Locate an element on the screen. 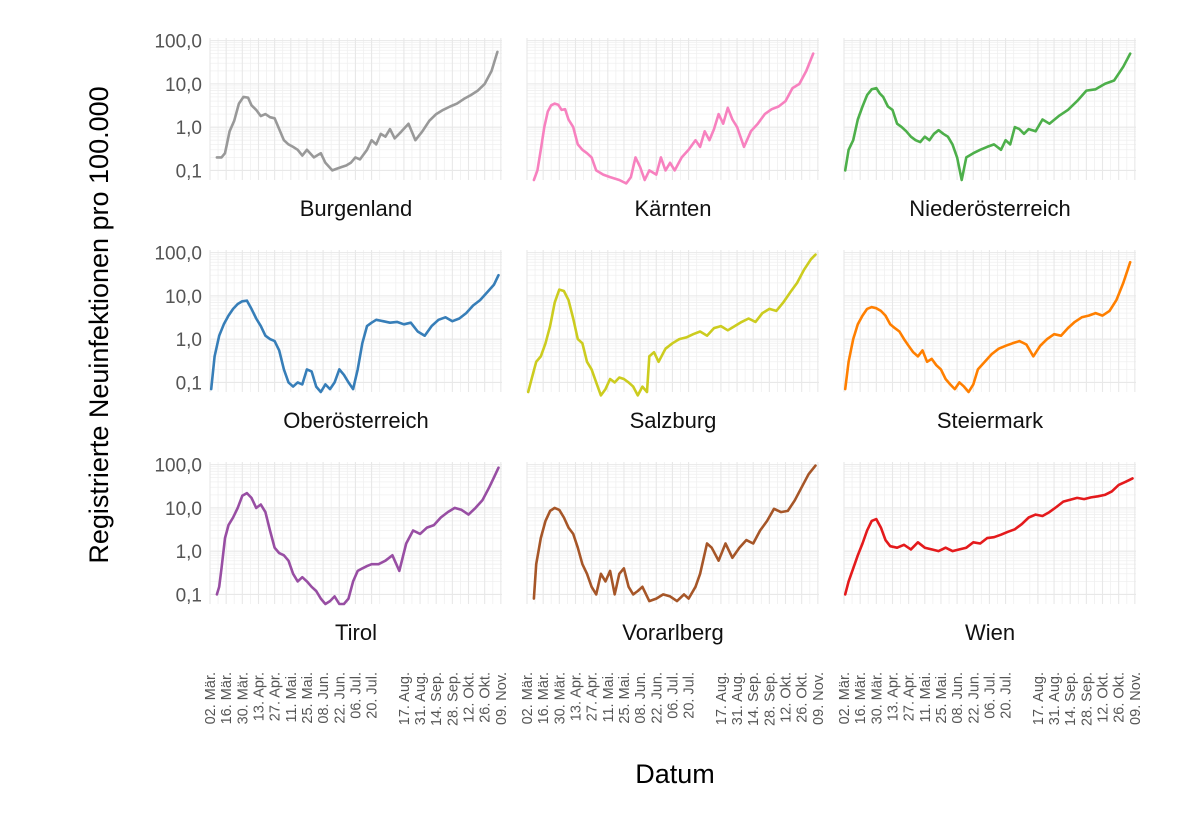 Image resolution: width=1200 pixels, height=833 pixels. series-line-vorarlberg is located at coordinates (674, 533).